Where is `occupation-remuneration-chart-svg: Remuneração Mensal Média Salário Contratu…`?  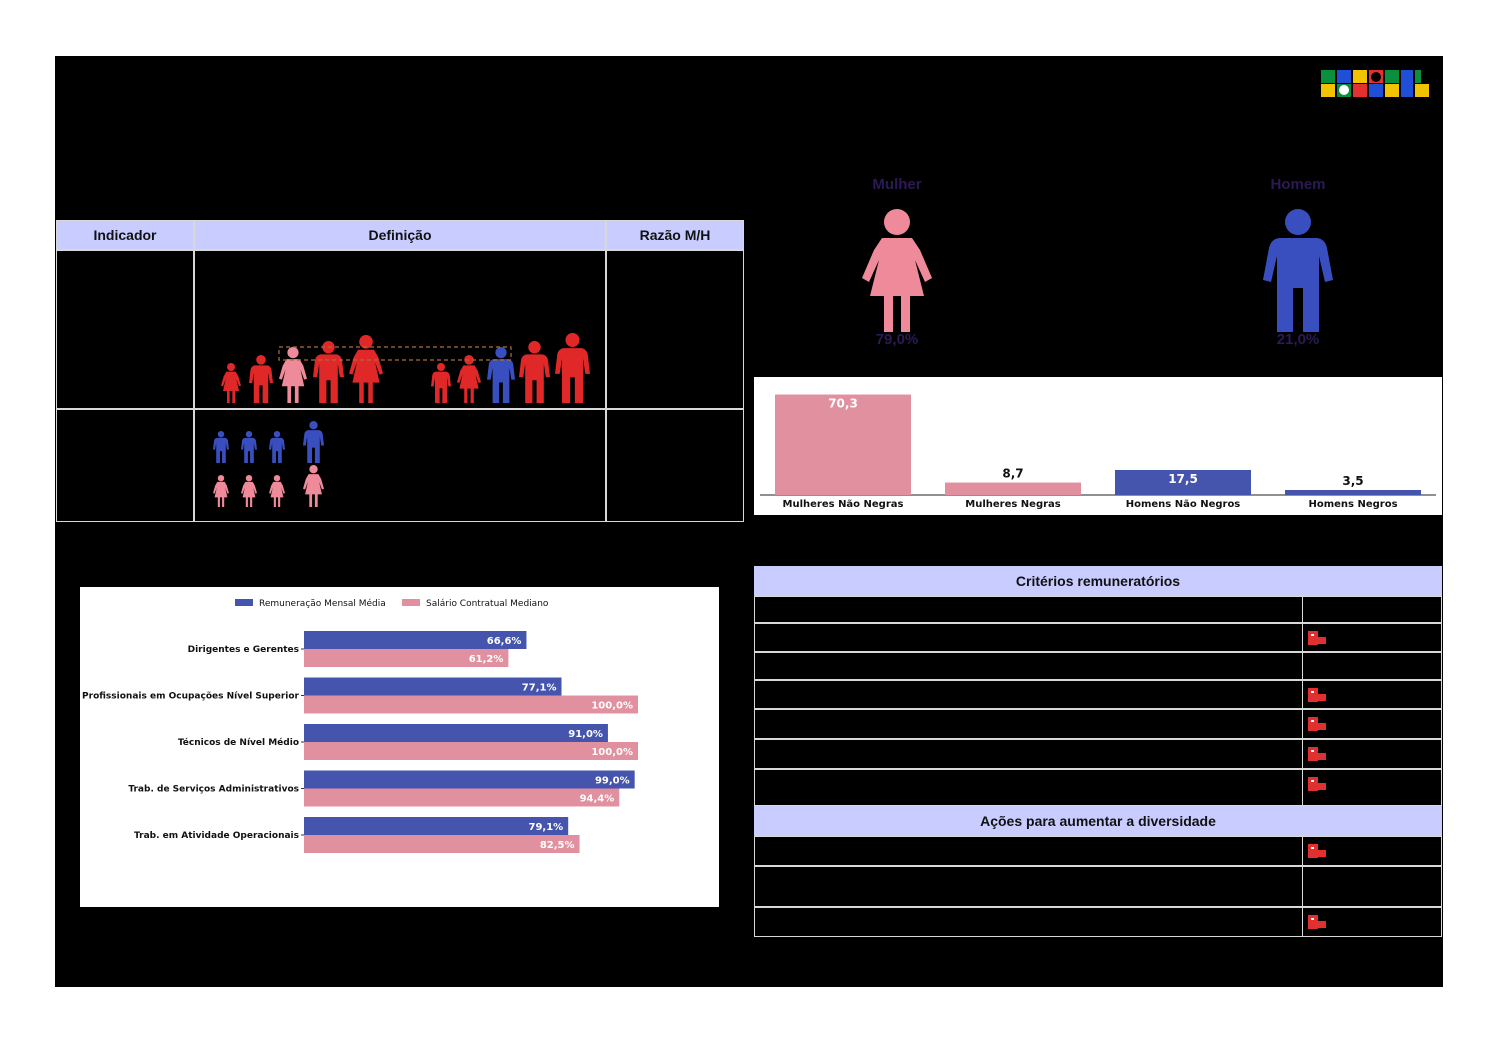
occupation-remuneration-chart-svg: Remuneração Mensal Média Salário Contratu… is located at coordinates (360, 725).